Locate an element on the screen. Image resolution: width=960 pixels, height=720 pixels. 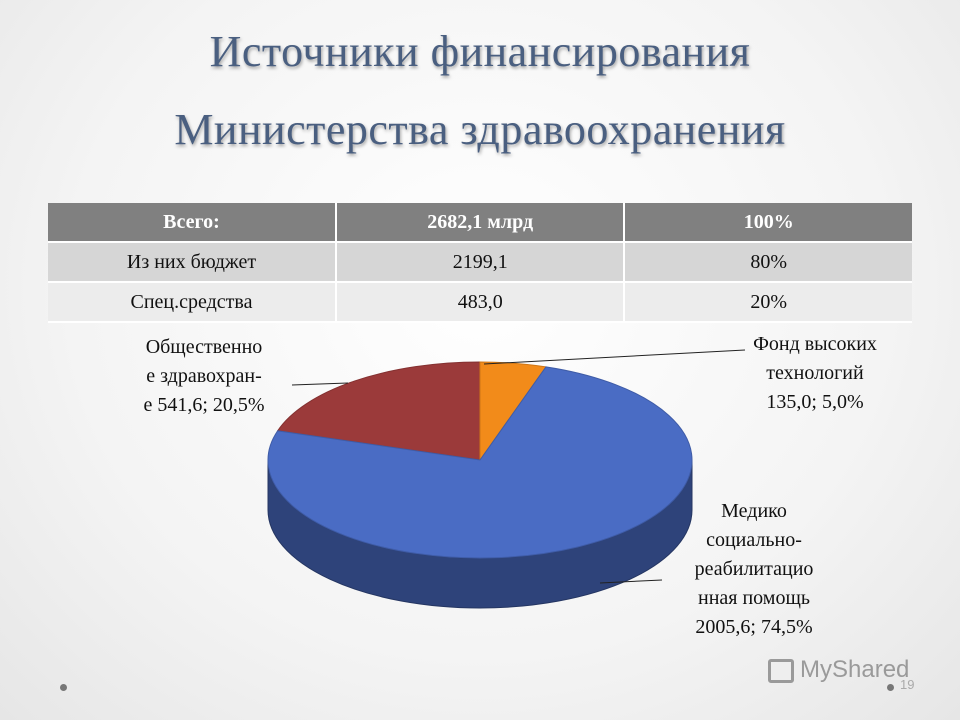
slice-label-line: технологий is located at coordinates (815, 373).